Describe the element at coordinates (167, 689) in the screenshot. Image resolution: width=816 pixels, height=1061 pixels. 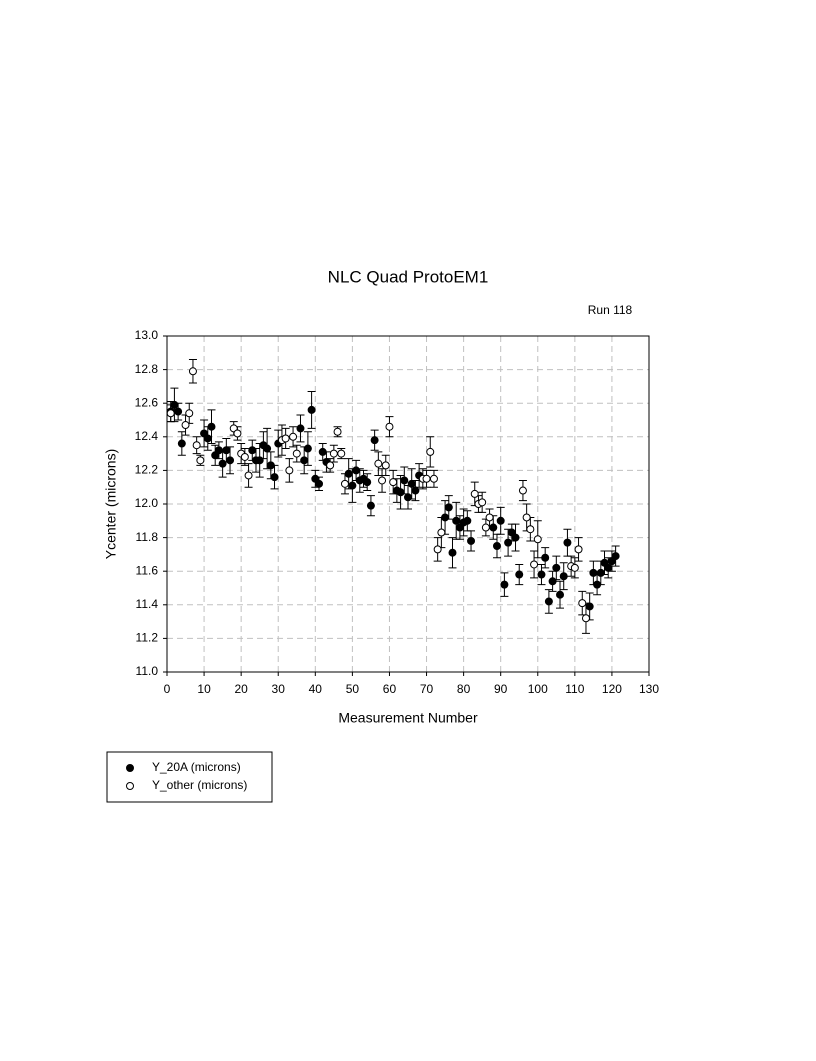
I see `x-tick-label: 0` at that location.